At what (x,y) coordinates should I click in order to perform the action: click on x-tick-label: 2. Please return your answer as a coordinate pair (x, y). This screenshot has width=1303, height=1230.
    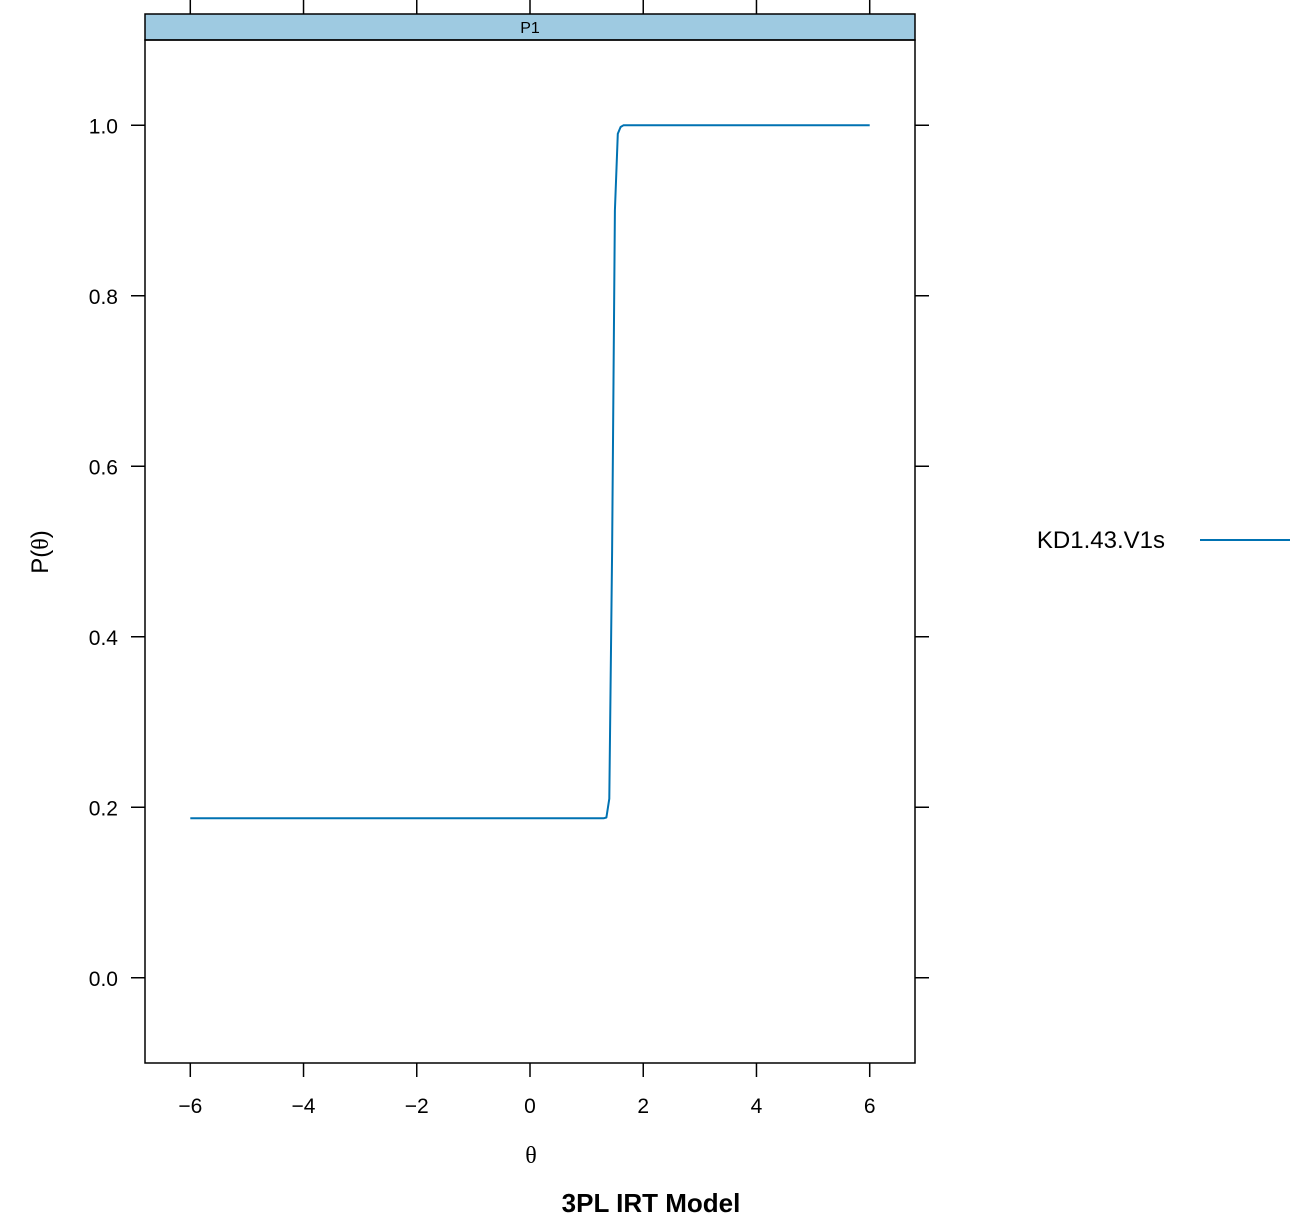
    Looking at the image, I should click on (643, 1106).